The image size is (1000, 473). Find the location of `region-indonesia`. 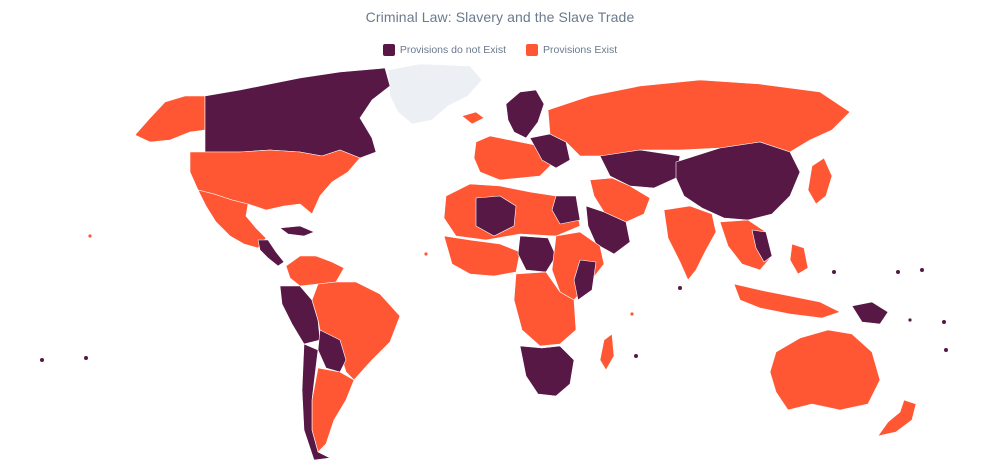

region-indonesia is located at coordinates (787, 301).